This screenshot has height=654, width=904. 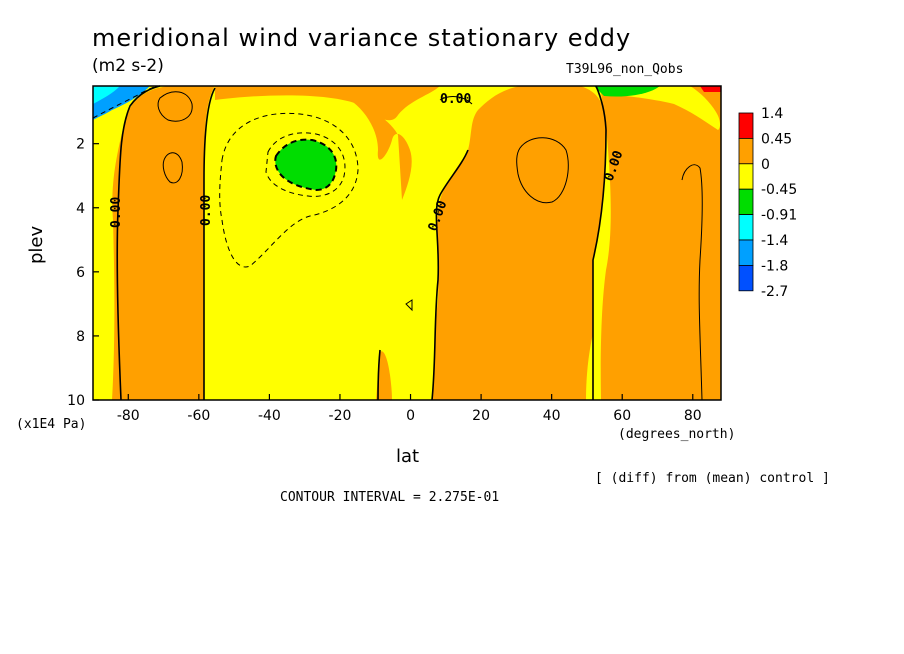 What do you see at coordinates (481, 416) in the screenshot?
I see `x-tick-label-5: 20` at bounding box center [481, 416].